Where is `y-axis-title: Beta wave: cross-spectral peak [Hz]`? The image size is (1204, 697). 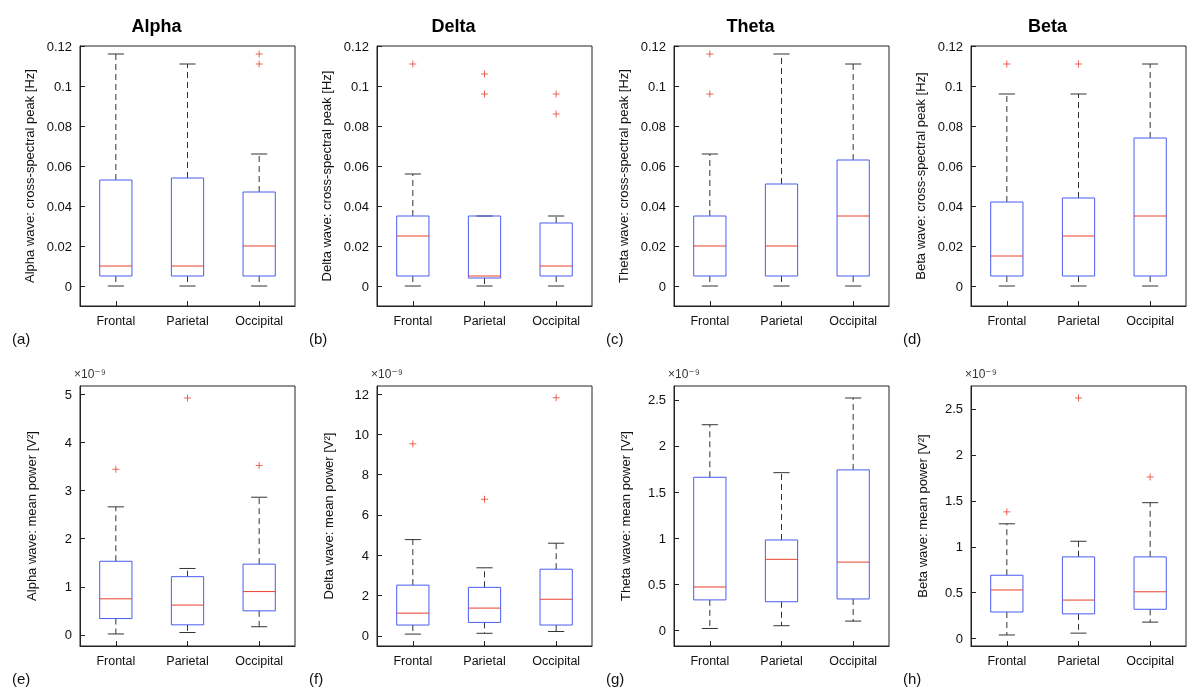
y-axis-title: Beta wave: cross-spectral peak [Hz] is located at coordinates (920, 176).